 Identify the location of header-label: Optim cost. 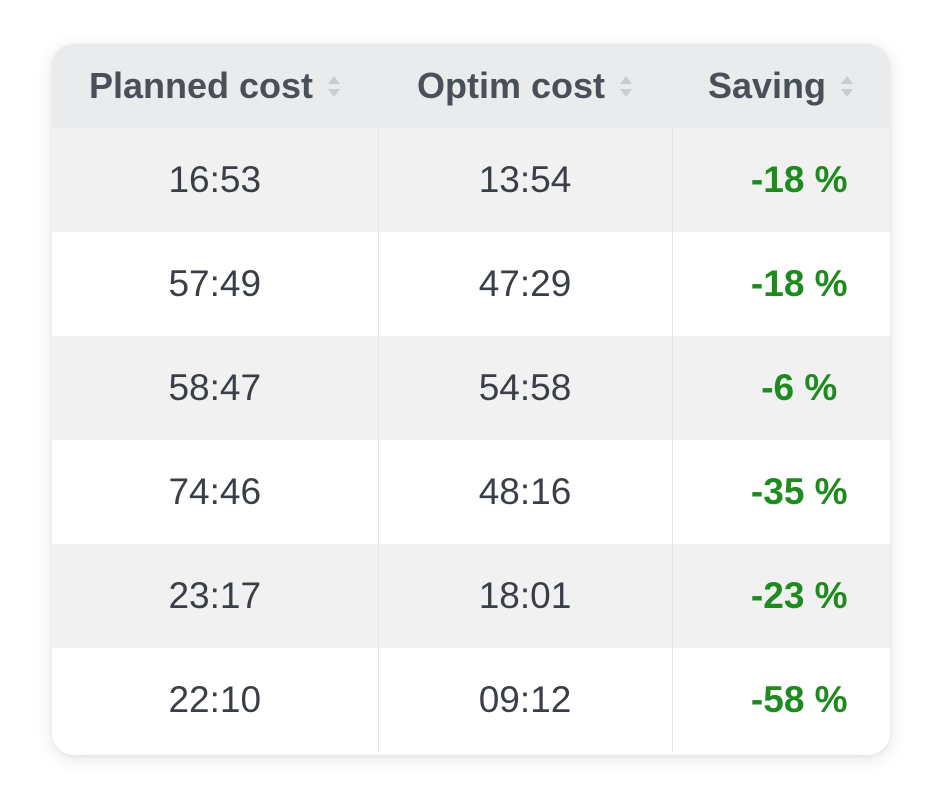
(510, 85).